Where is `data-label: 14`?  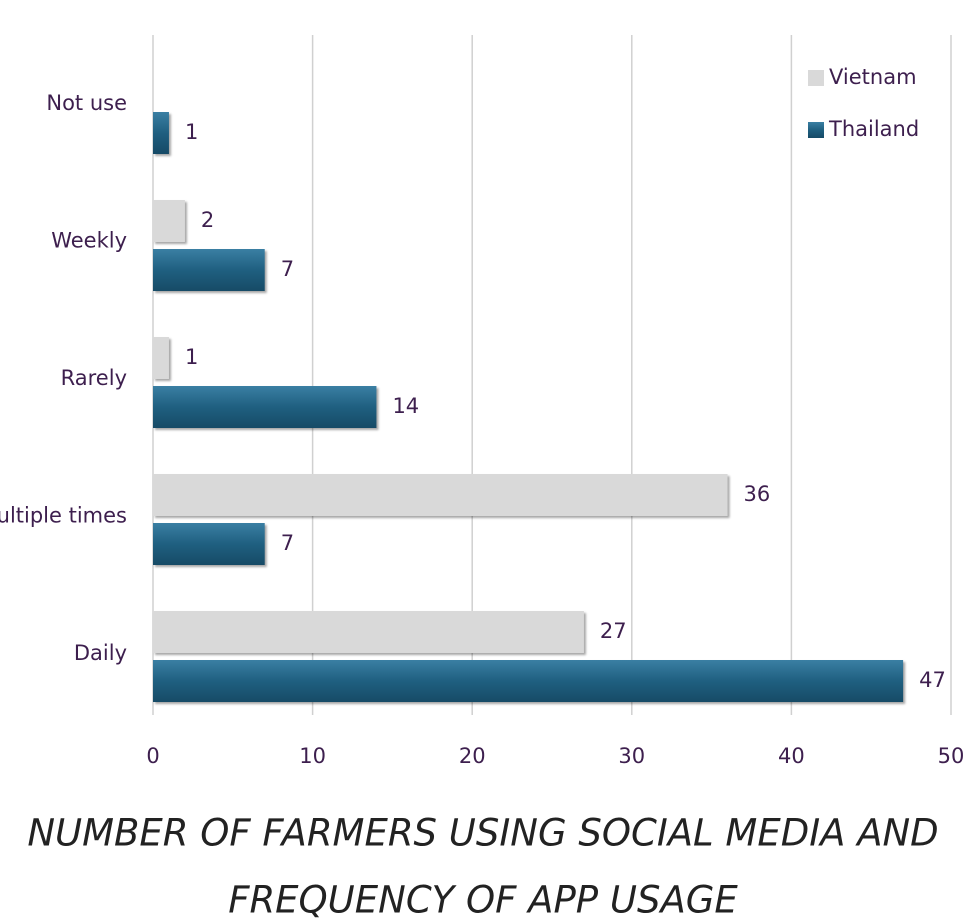 data-label: 14 is located at coordinates (405, 406).